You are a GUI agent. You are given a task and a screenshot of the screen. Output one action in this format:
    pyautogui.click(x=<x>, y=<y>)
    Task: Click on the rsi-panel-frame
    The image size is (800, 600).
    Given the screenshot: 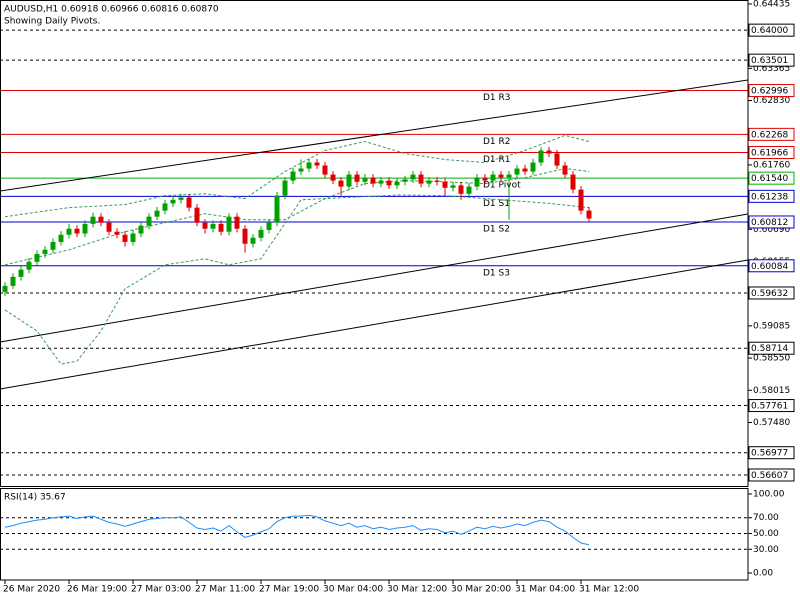 What is the action you would take?
    pyautogui.click(x=374, y=534)
    